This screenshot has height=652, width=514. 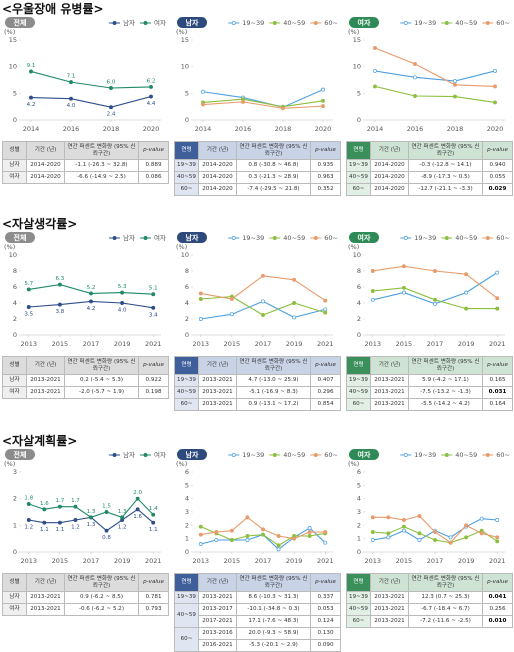 What do you see at coordinates (415, 129) in the screenshot?
I see `x-tick-label: 2016` at bounding box center [415, 129].